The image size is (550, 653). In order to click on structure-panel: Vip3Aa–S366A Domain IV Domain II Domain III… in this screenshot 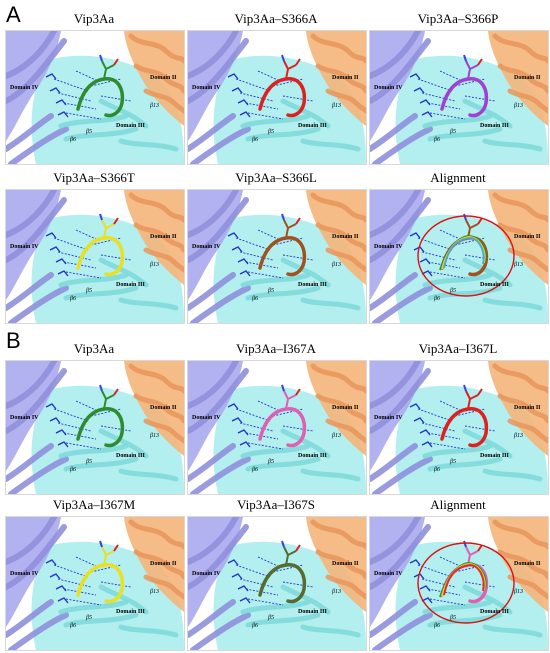, I will do `click(277, 87)`.